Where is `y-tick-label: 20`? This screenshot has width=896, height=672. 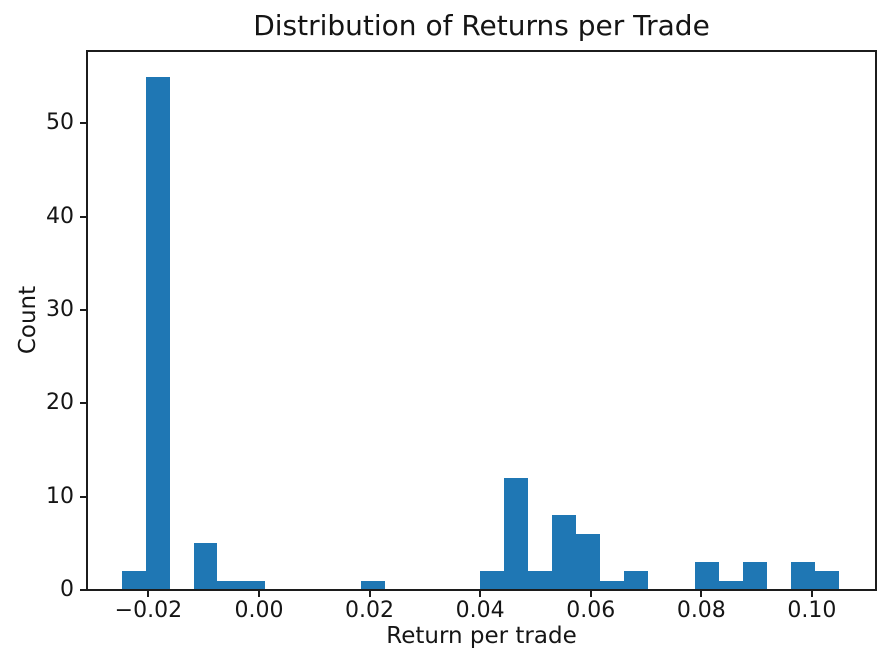 y-tick-label: 20 is located at coordinates (60, 403).